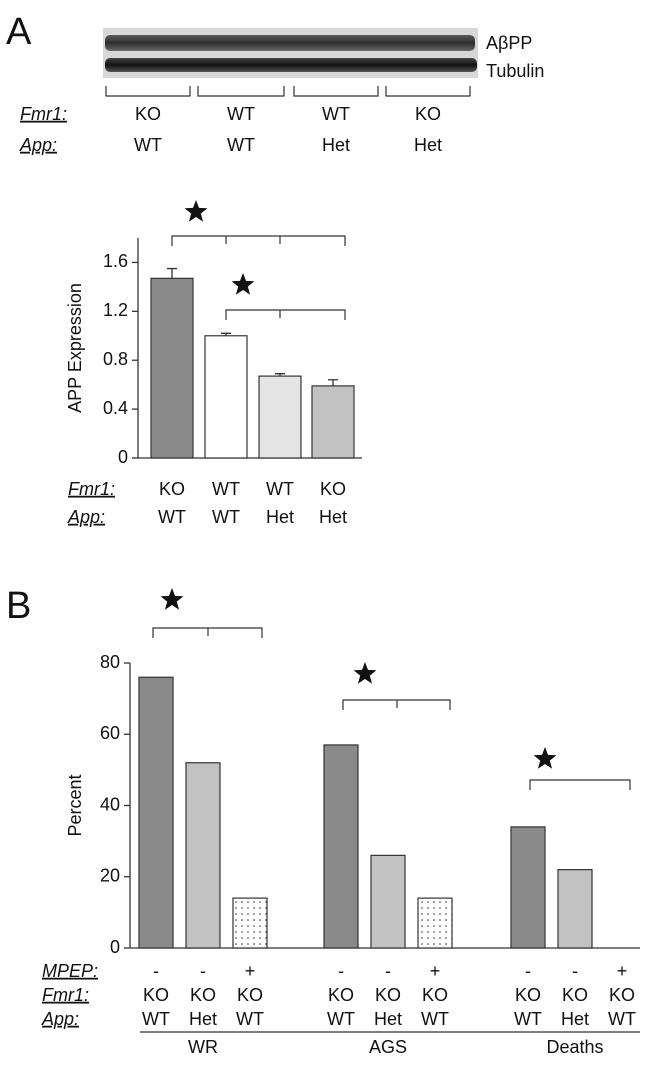 The height and width of the screenshot is (1082, 650). I want to click on y-tick-label: 20, so click(110, 876).